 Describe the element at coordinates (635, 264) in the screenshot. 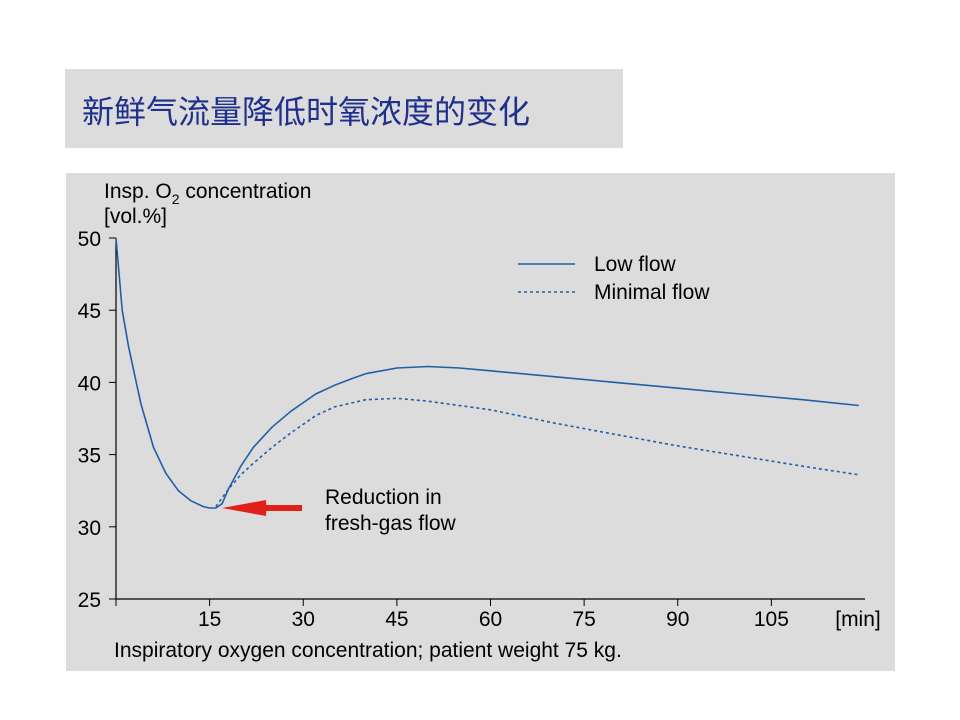

I see `legend-label: Low flow` at that location.